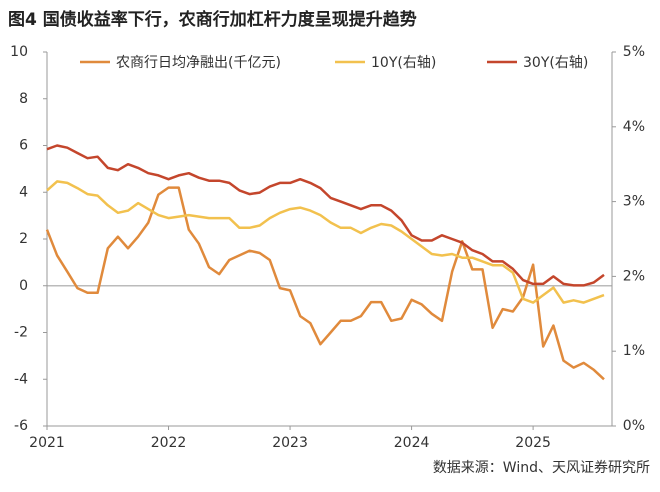 The width and height of the screenshot is (660, 492). Describe the element at coordinates (634, 276) in the screenshot. I see `y2-tick-label: 2%` at that location.